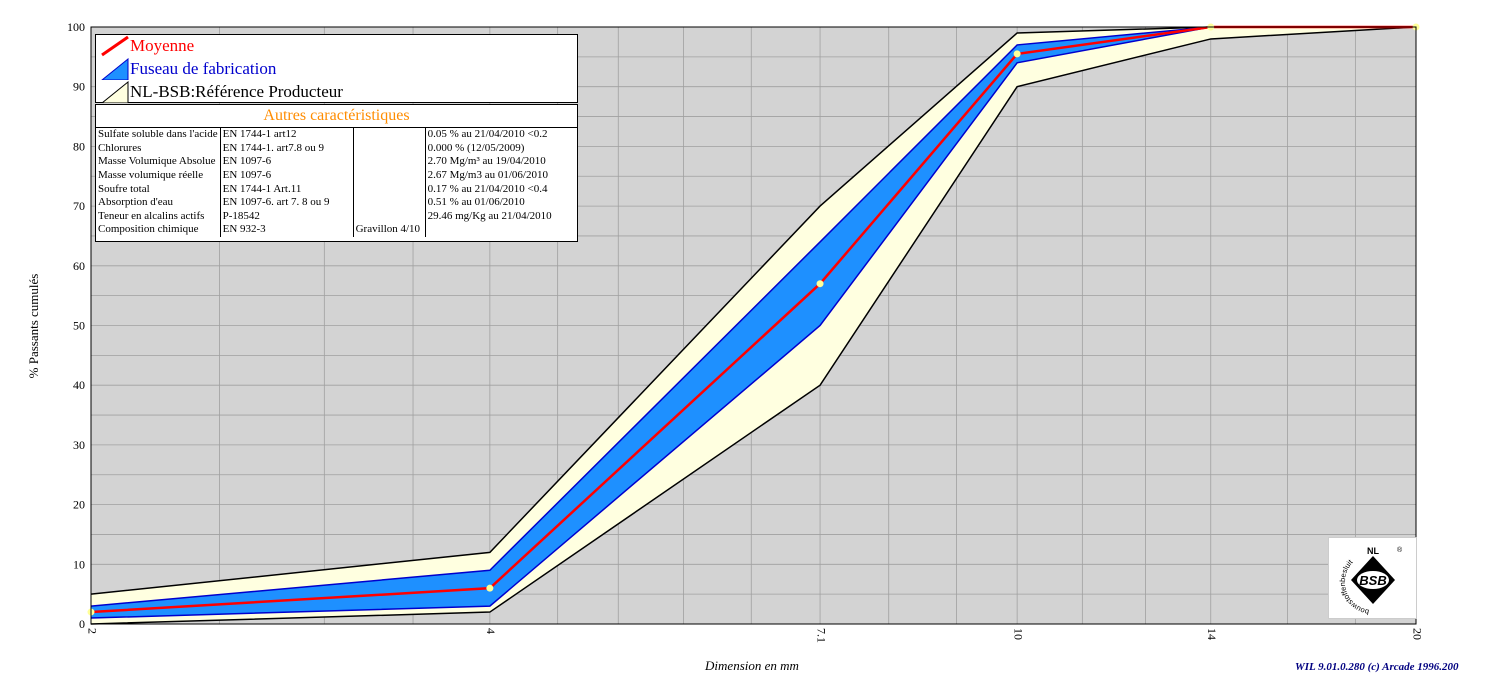 The image size is (1488, 675). I want to click on characteristic-name: Masse volumique réelle, so click(158, 175).